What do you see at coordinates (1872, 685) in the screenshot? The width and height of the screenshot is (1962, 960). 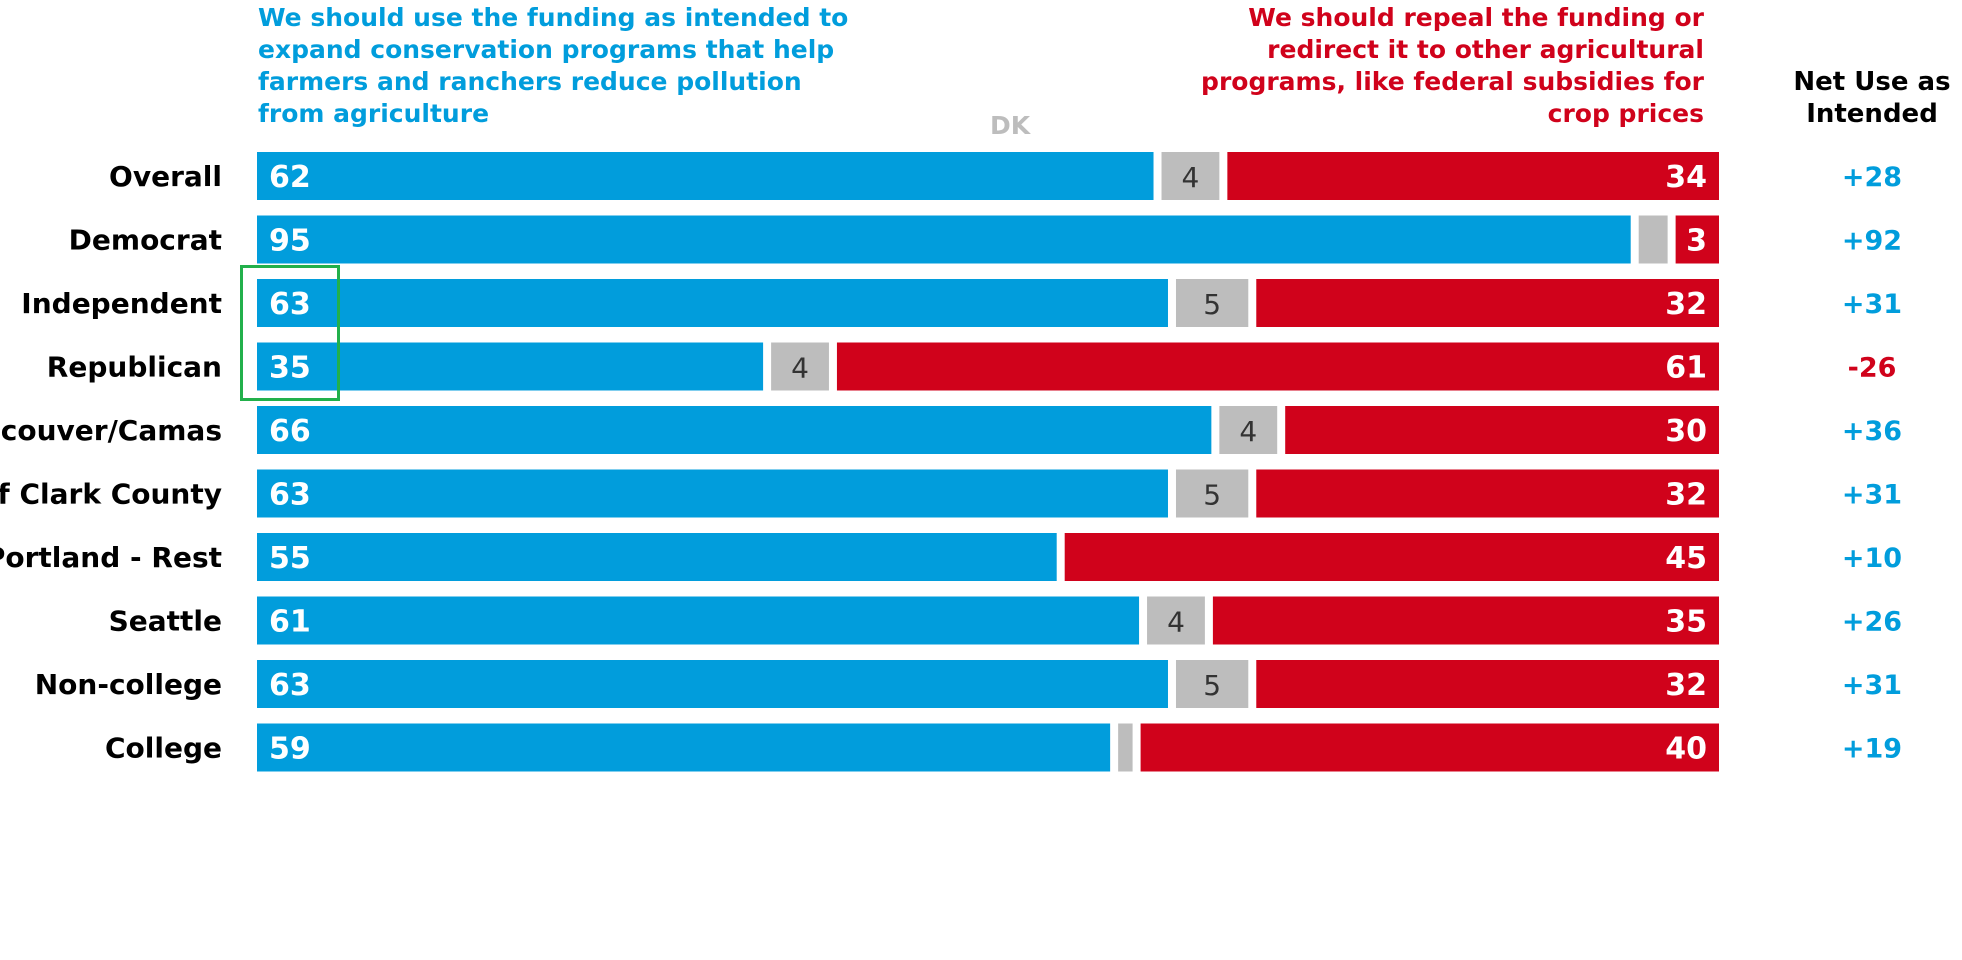 I see `net-value-non-college: +31` at bounding box center [1872, 685].